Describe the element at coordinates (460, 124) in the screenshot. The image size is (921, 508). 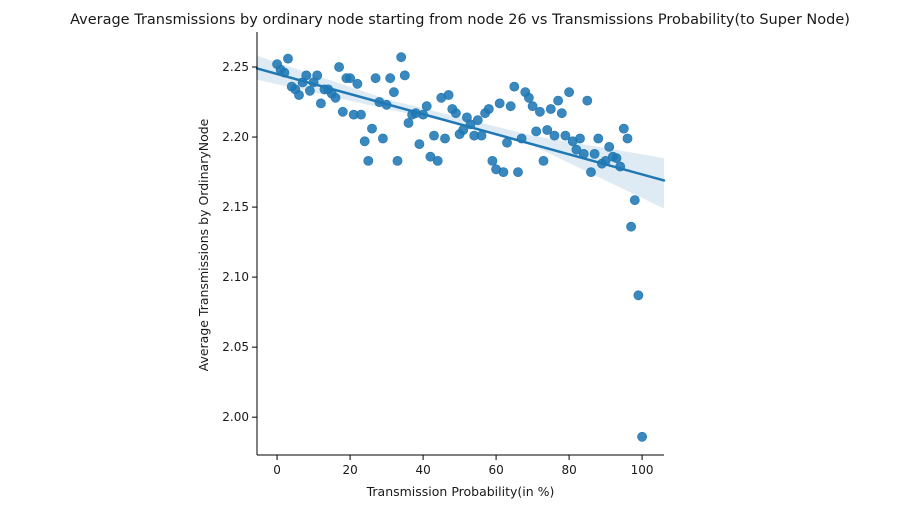
I see `regression-line` at that location.